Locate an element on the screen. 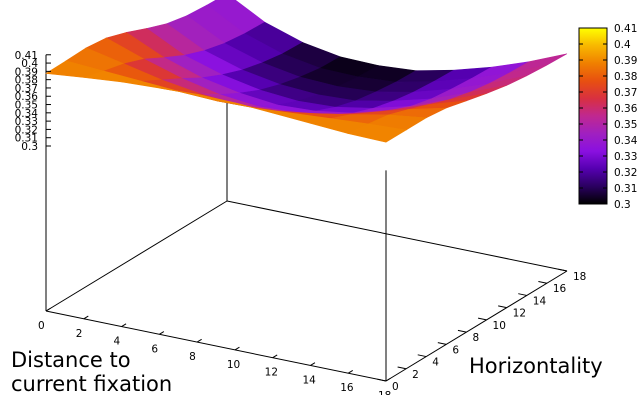 The image size is (641, 396). y-axis-line is located at coordinates (476, 326).